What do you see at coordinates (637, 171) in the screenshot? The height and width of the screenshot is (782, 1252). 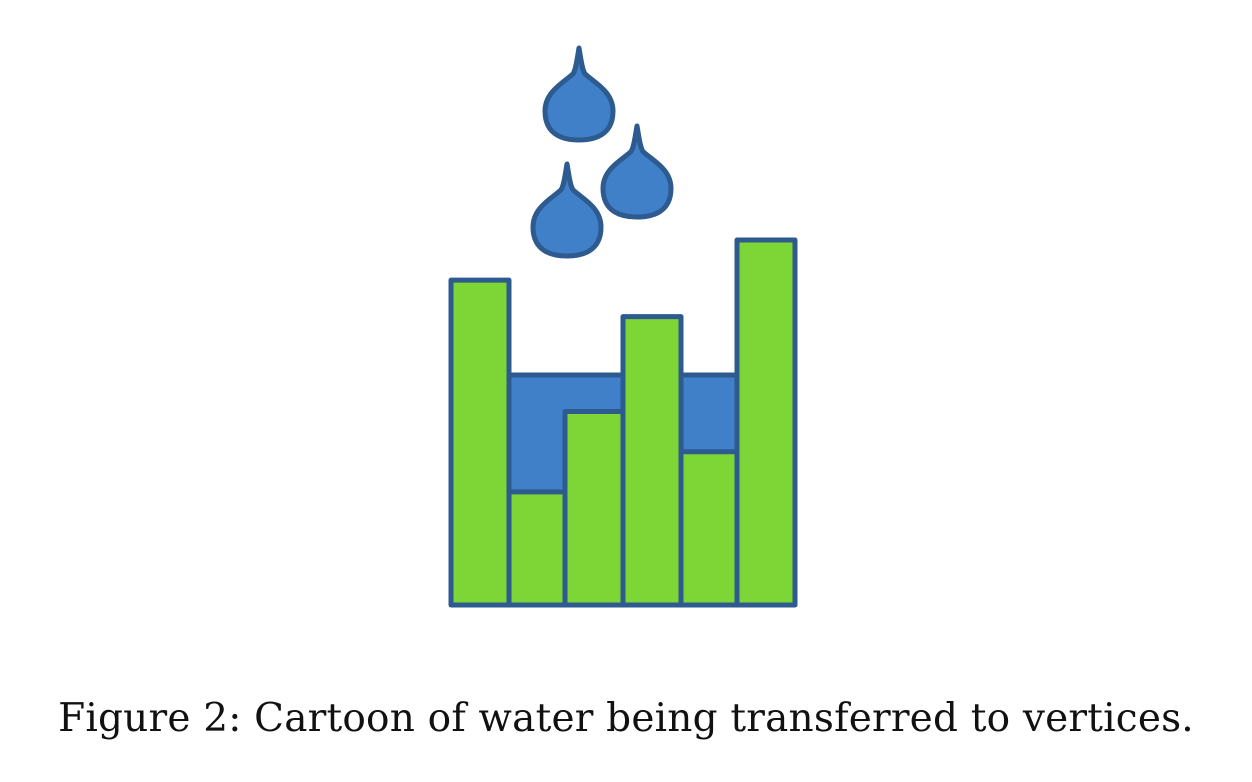 I see `water-drop-right` at bounding box center [637, 171].